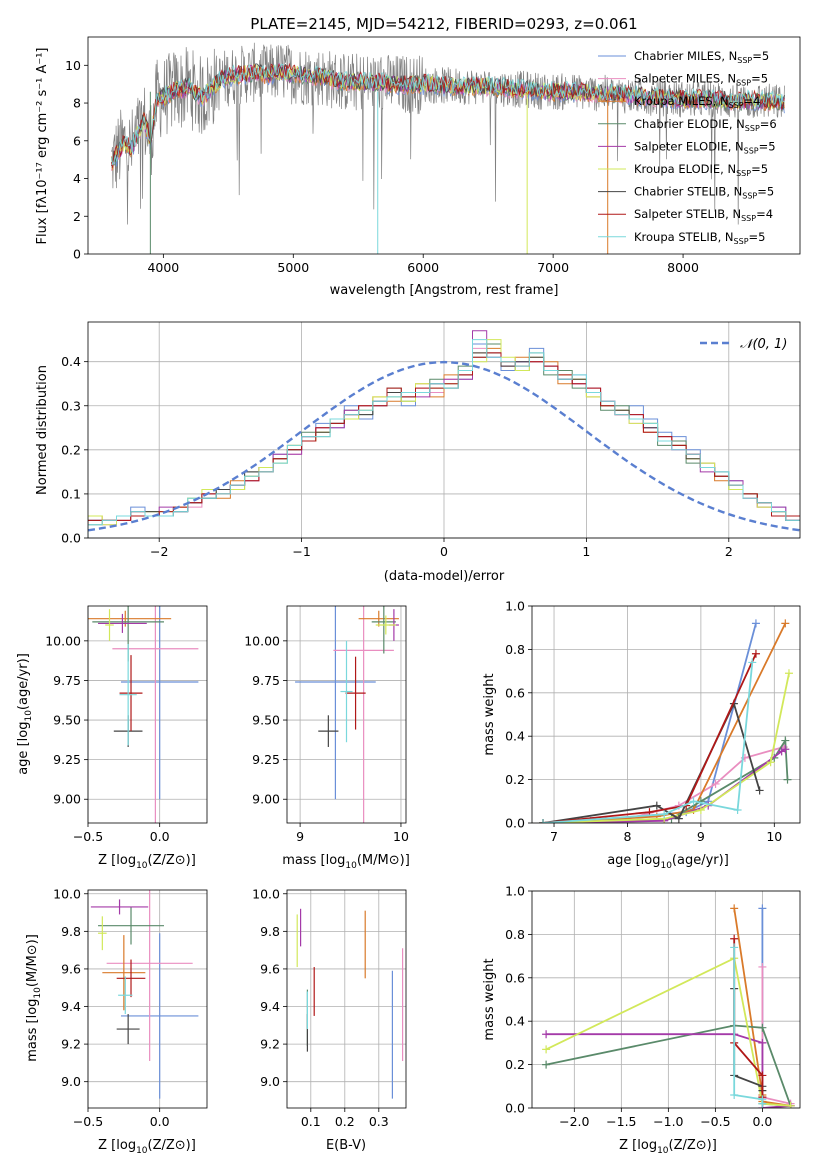 The width and height of the screenshot is (819, 1170). Describe the element at coordinates (703, 215) in the screenshot. I see `legend-label-7: Salpeter STELIB, NSSP=4` at that location.